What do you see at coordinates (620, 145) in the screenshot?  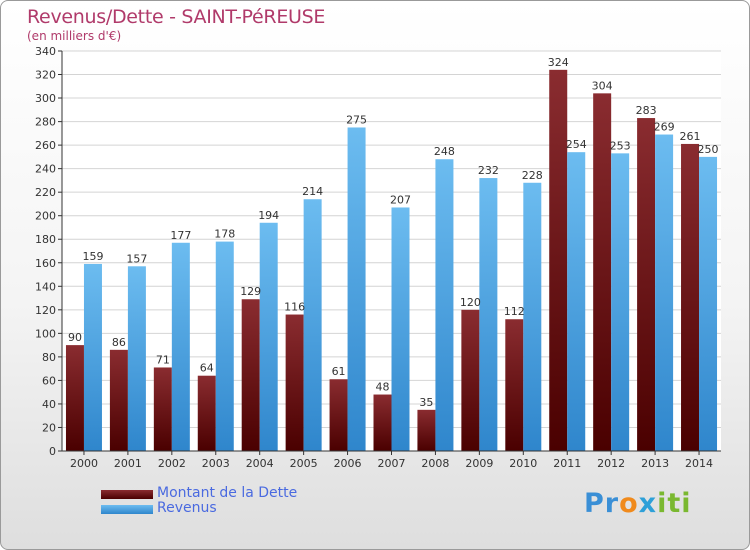 I see `revenue-value-label: 253` at bounding box center [620, 145].